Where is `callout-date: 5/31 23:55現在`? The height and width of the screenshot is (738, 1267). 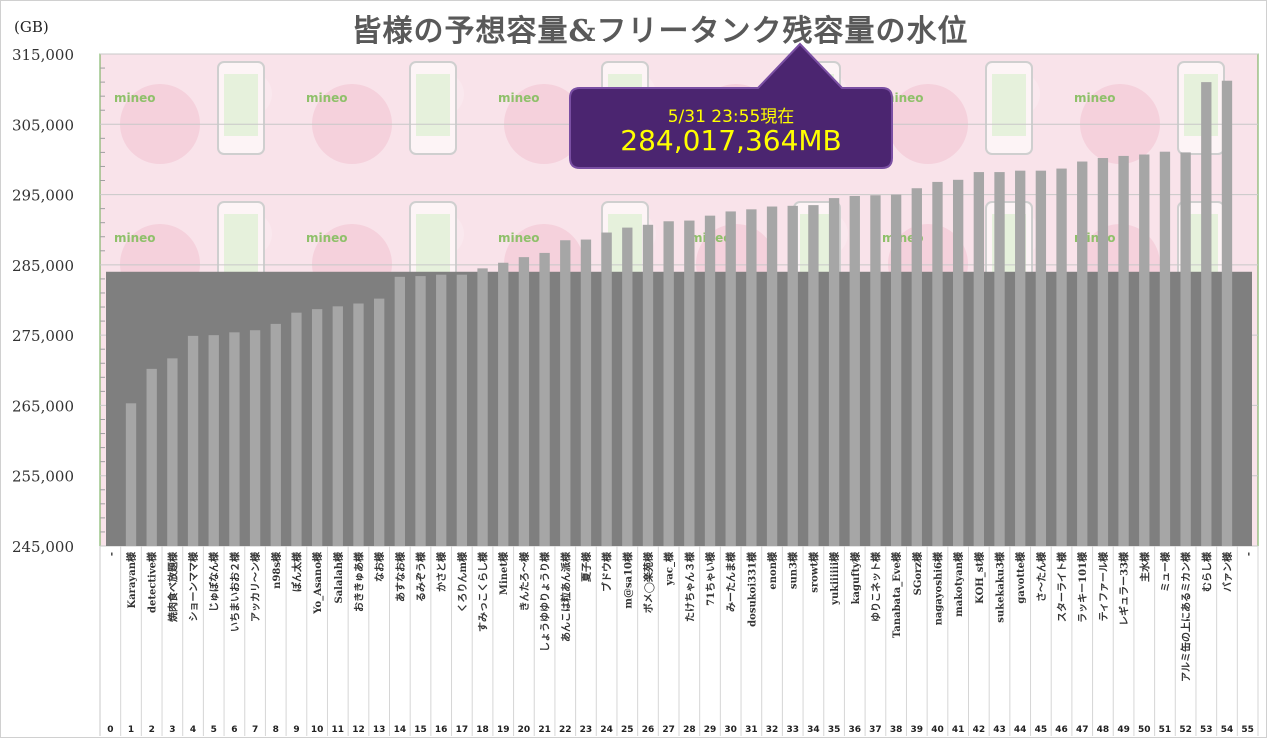
callout-date: 5/31 23:55現在 is located at coordinates (731, 117).